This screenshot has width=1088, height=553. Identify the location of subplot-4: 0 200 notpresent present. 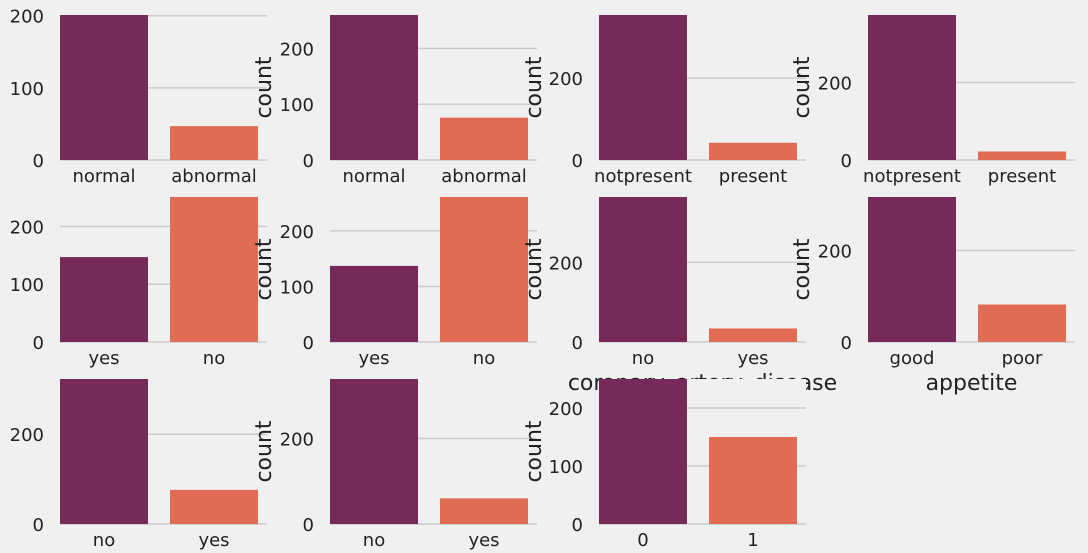
(946, 101).